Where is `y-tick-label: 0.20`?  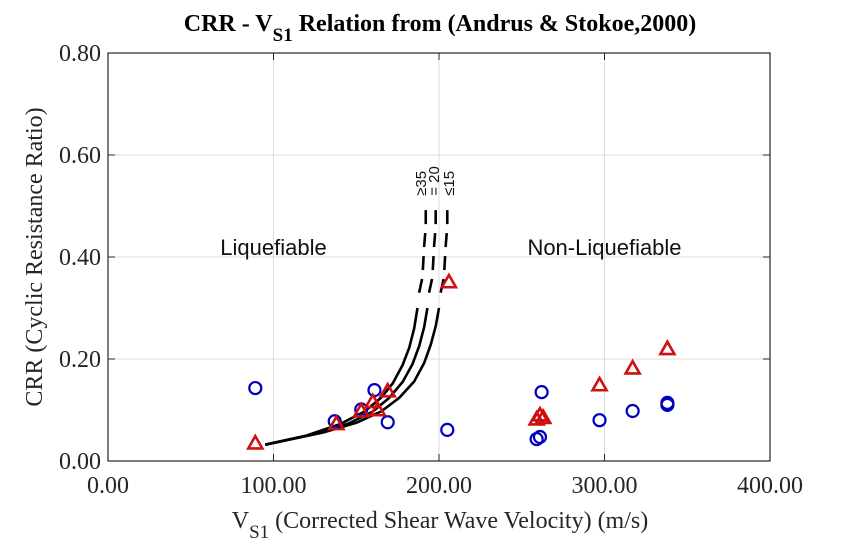 y-tick-label: 0.20 is located at coordinates (80, 360).